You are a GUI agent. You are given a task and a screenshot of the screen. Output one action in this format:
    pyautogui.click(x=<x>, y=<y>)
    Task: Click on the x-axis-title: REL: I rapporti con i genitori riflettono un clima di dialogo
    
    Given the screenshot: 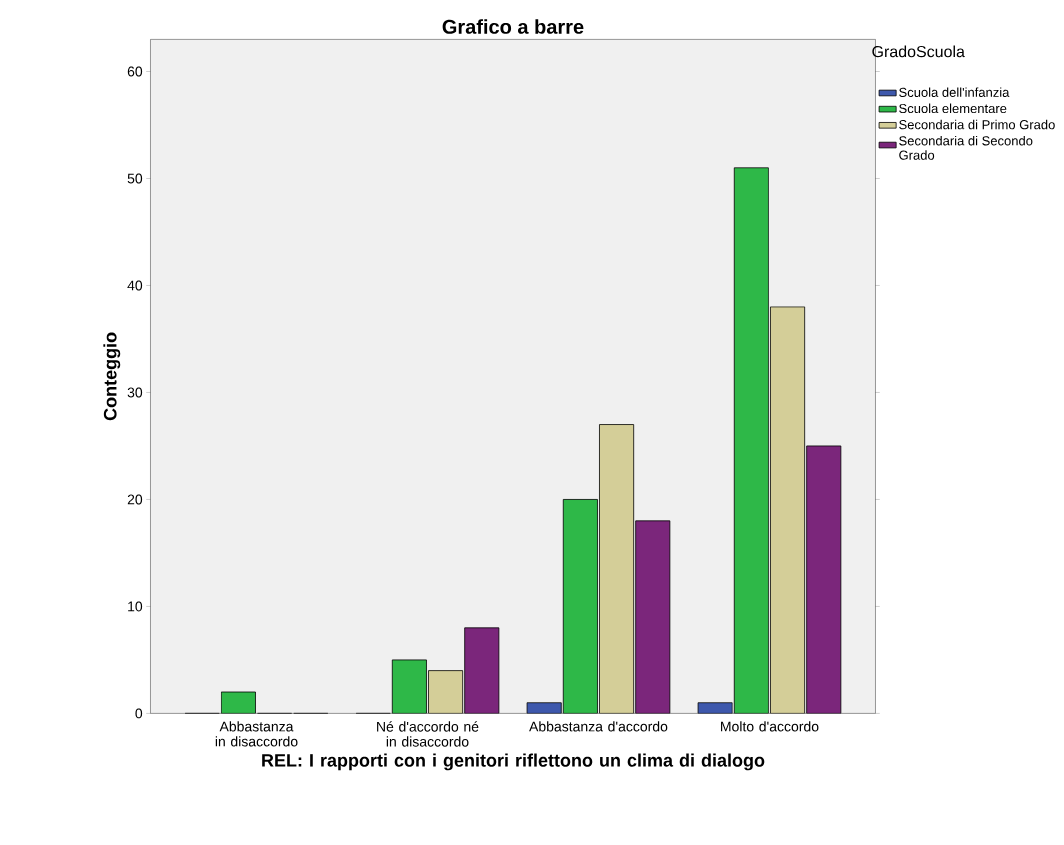 What is the action you would take?
    pyautogui.click(x=513, y=762)
    